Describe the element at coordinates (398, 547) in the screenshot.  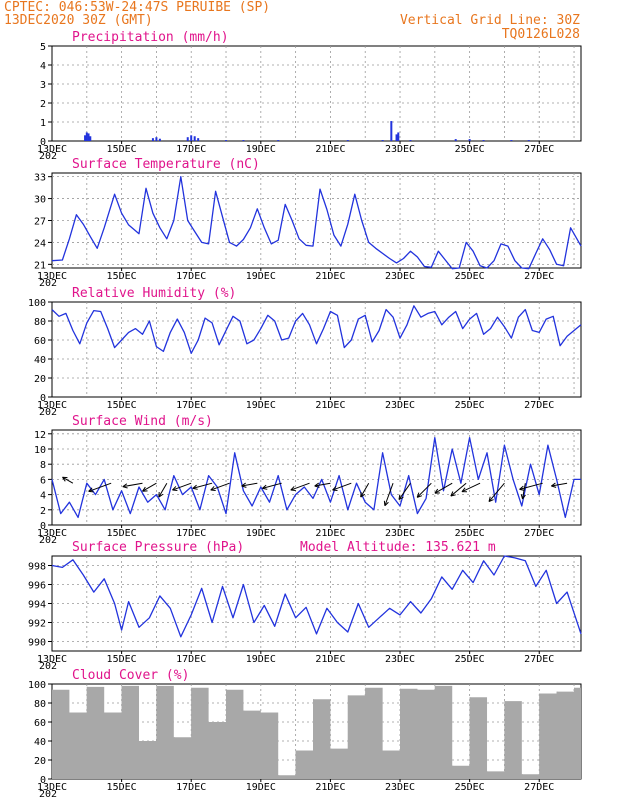
I see `panel-annotation: Model Altitude: 135.621 m` at that location.